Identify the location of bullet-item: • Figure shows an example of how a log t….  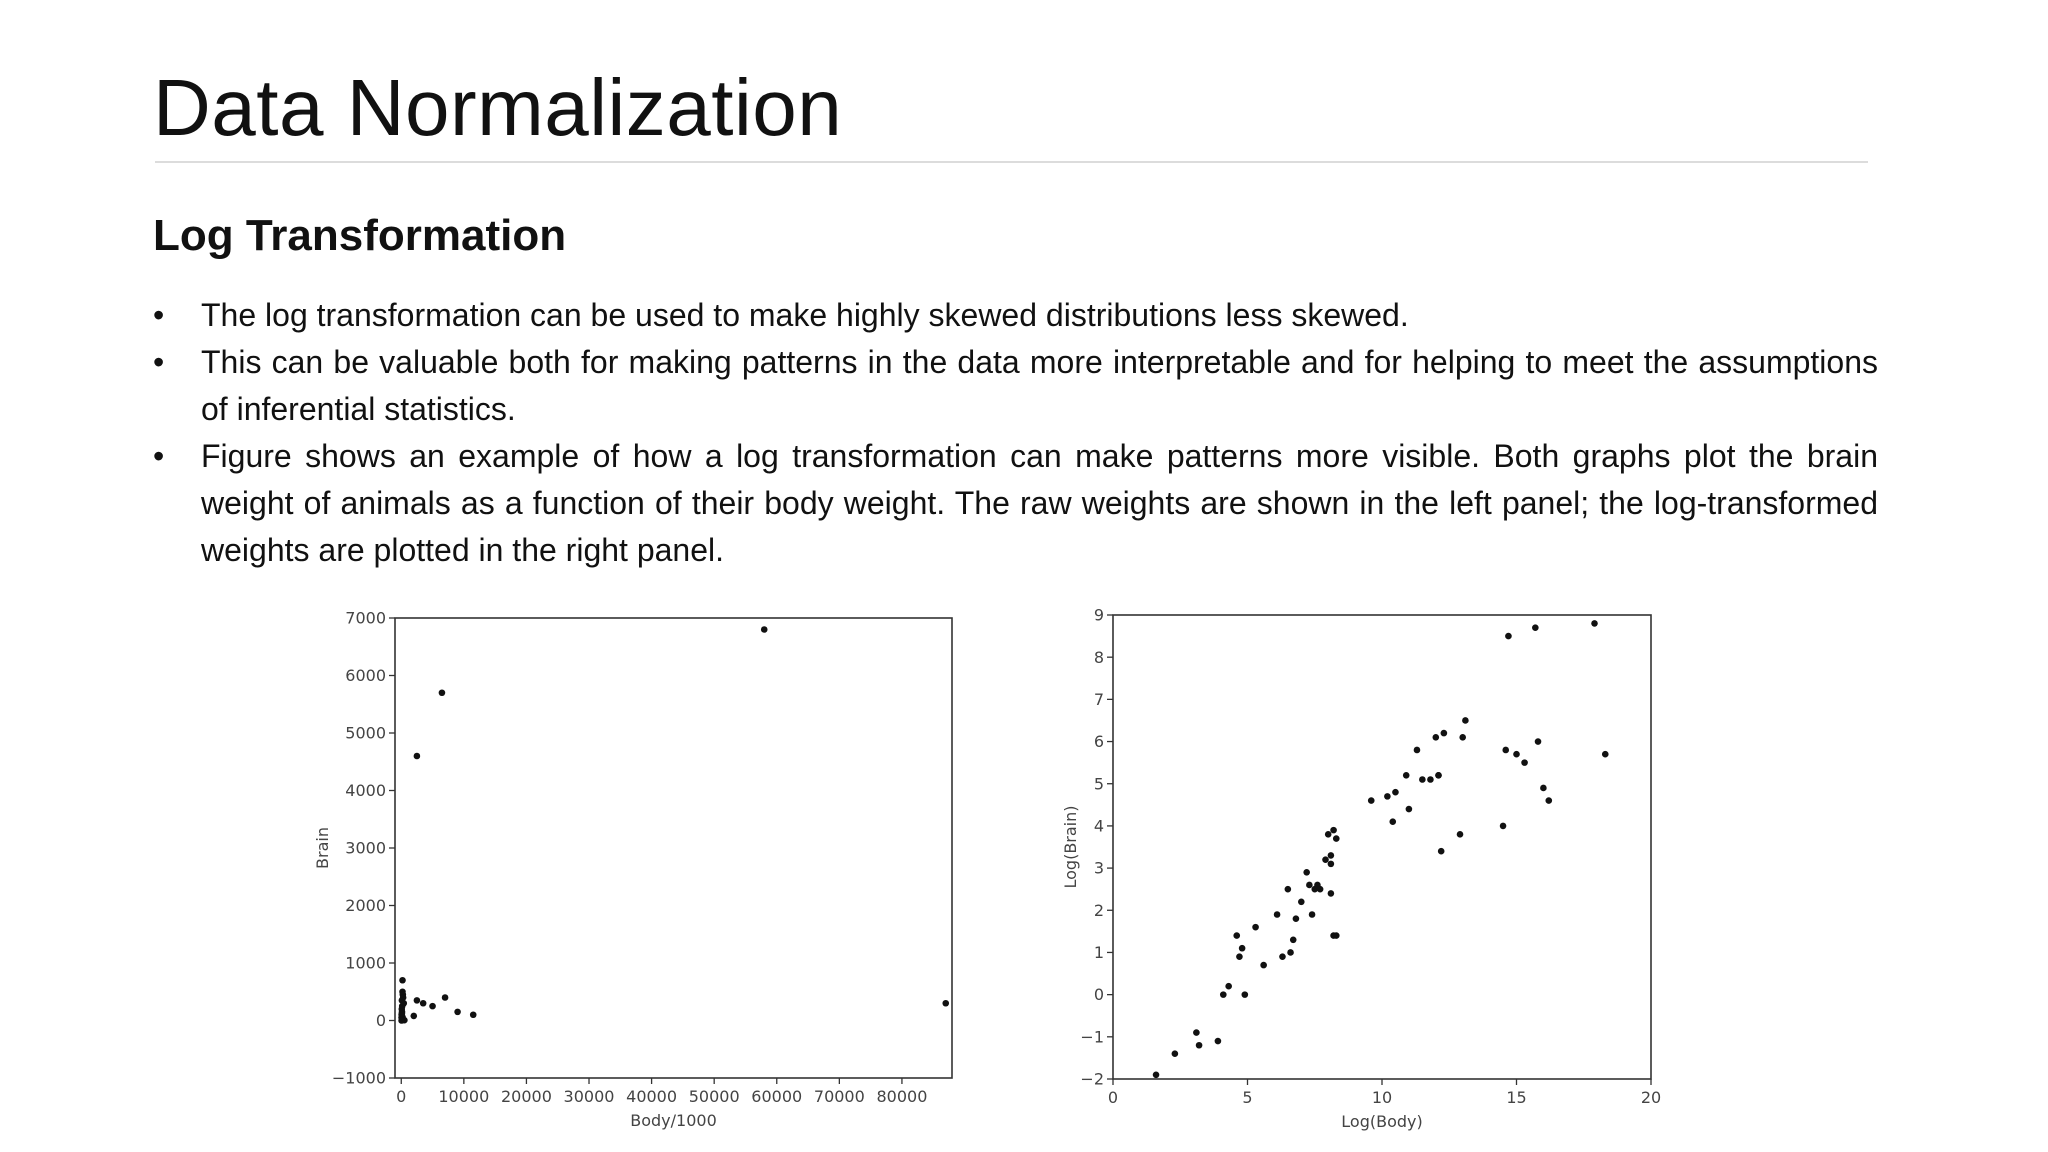
(1015, 503).